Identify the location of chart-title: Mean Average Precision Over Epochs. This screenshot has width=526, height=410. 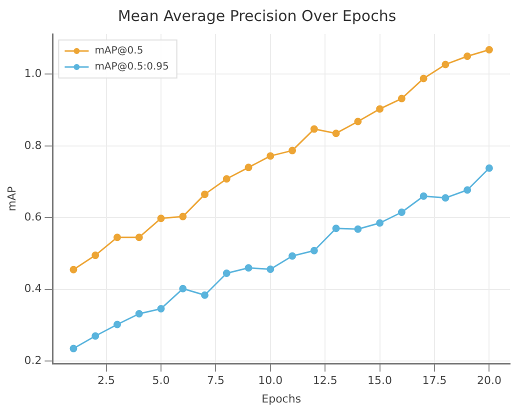
(257, 15).